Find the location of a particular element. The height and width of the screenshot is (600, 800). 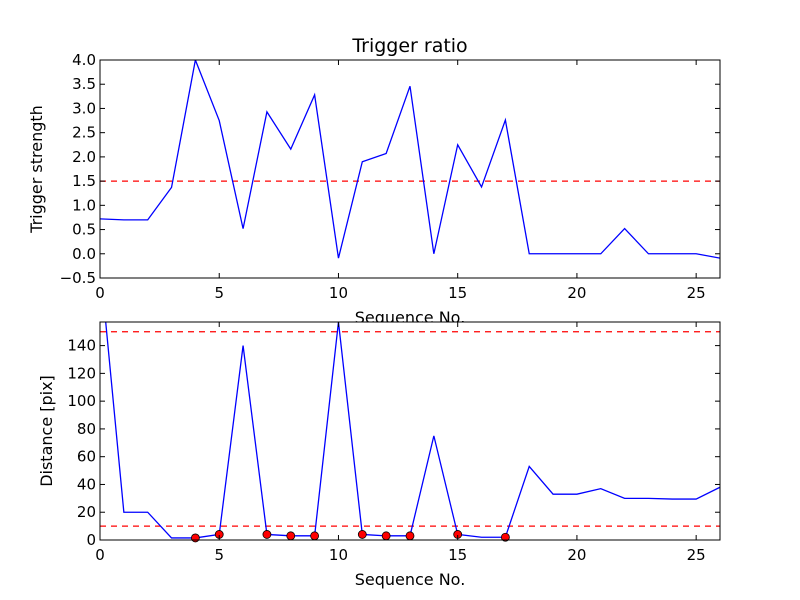

bottom-y-tick-label: 80 is located at coordinates (86, 429).